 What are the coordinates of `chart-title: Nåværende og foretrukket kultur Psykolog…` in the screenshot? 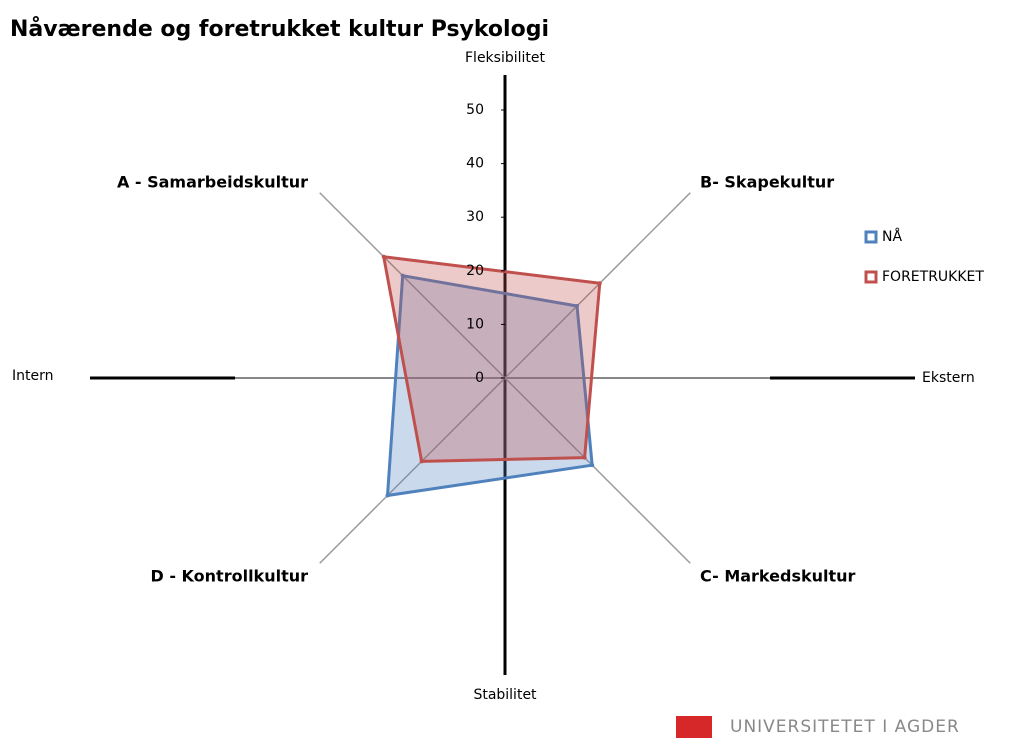 It's located at (279, 29).